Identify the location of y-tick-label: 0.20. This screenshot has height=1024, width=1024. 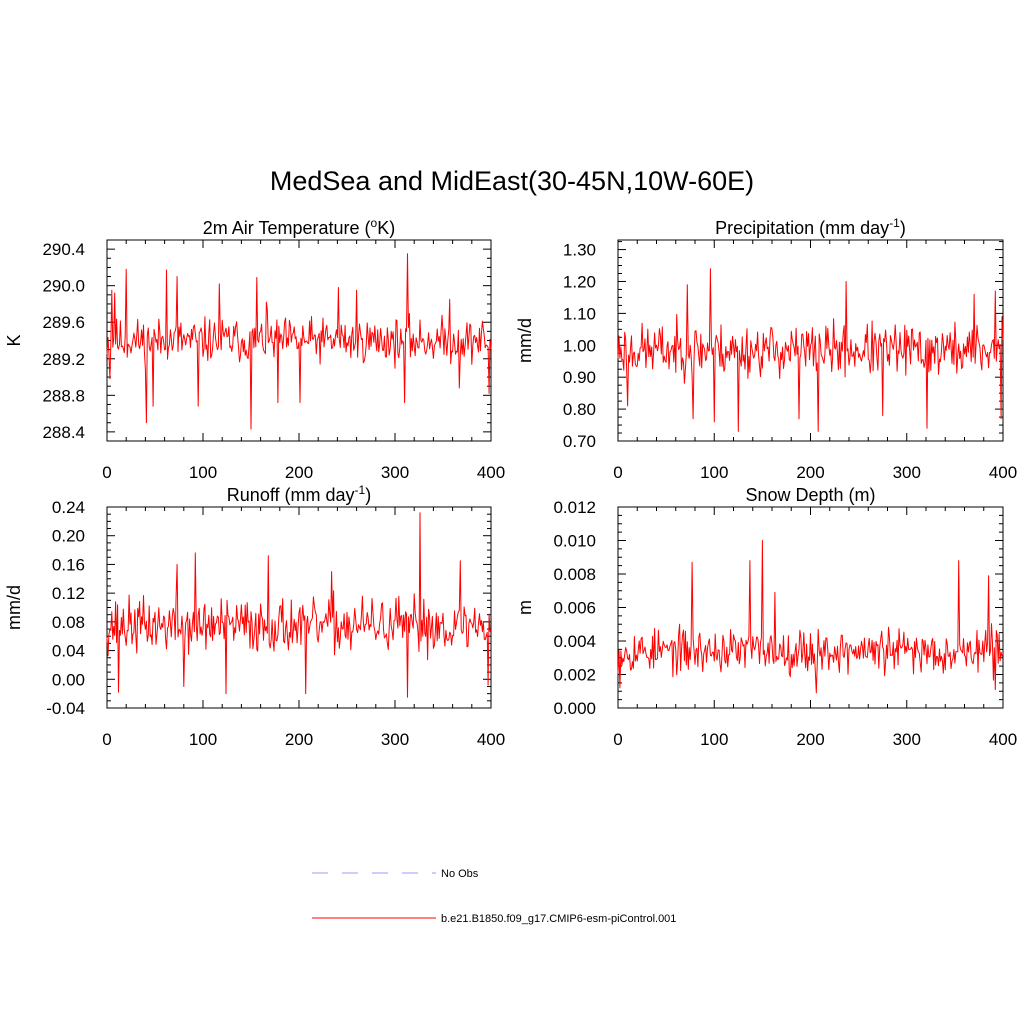
(68, 536).